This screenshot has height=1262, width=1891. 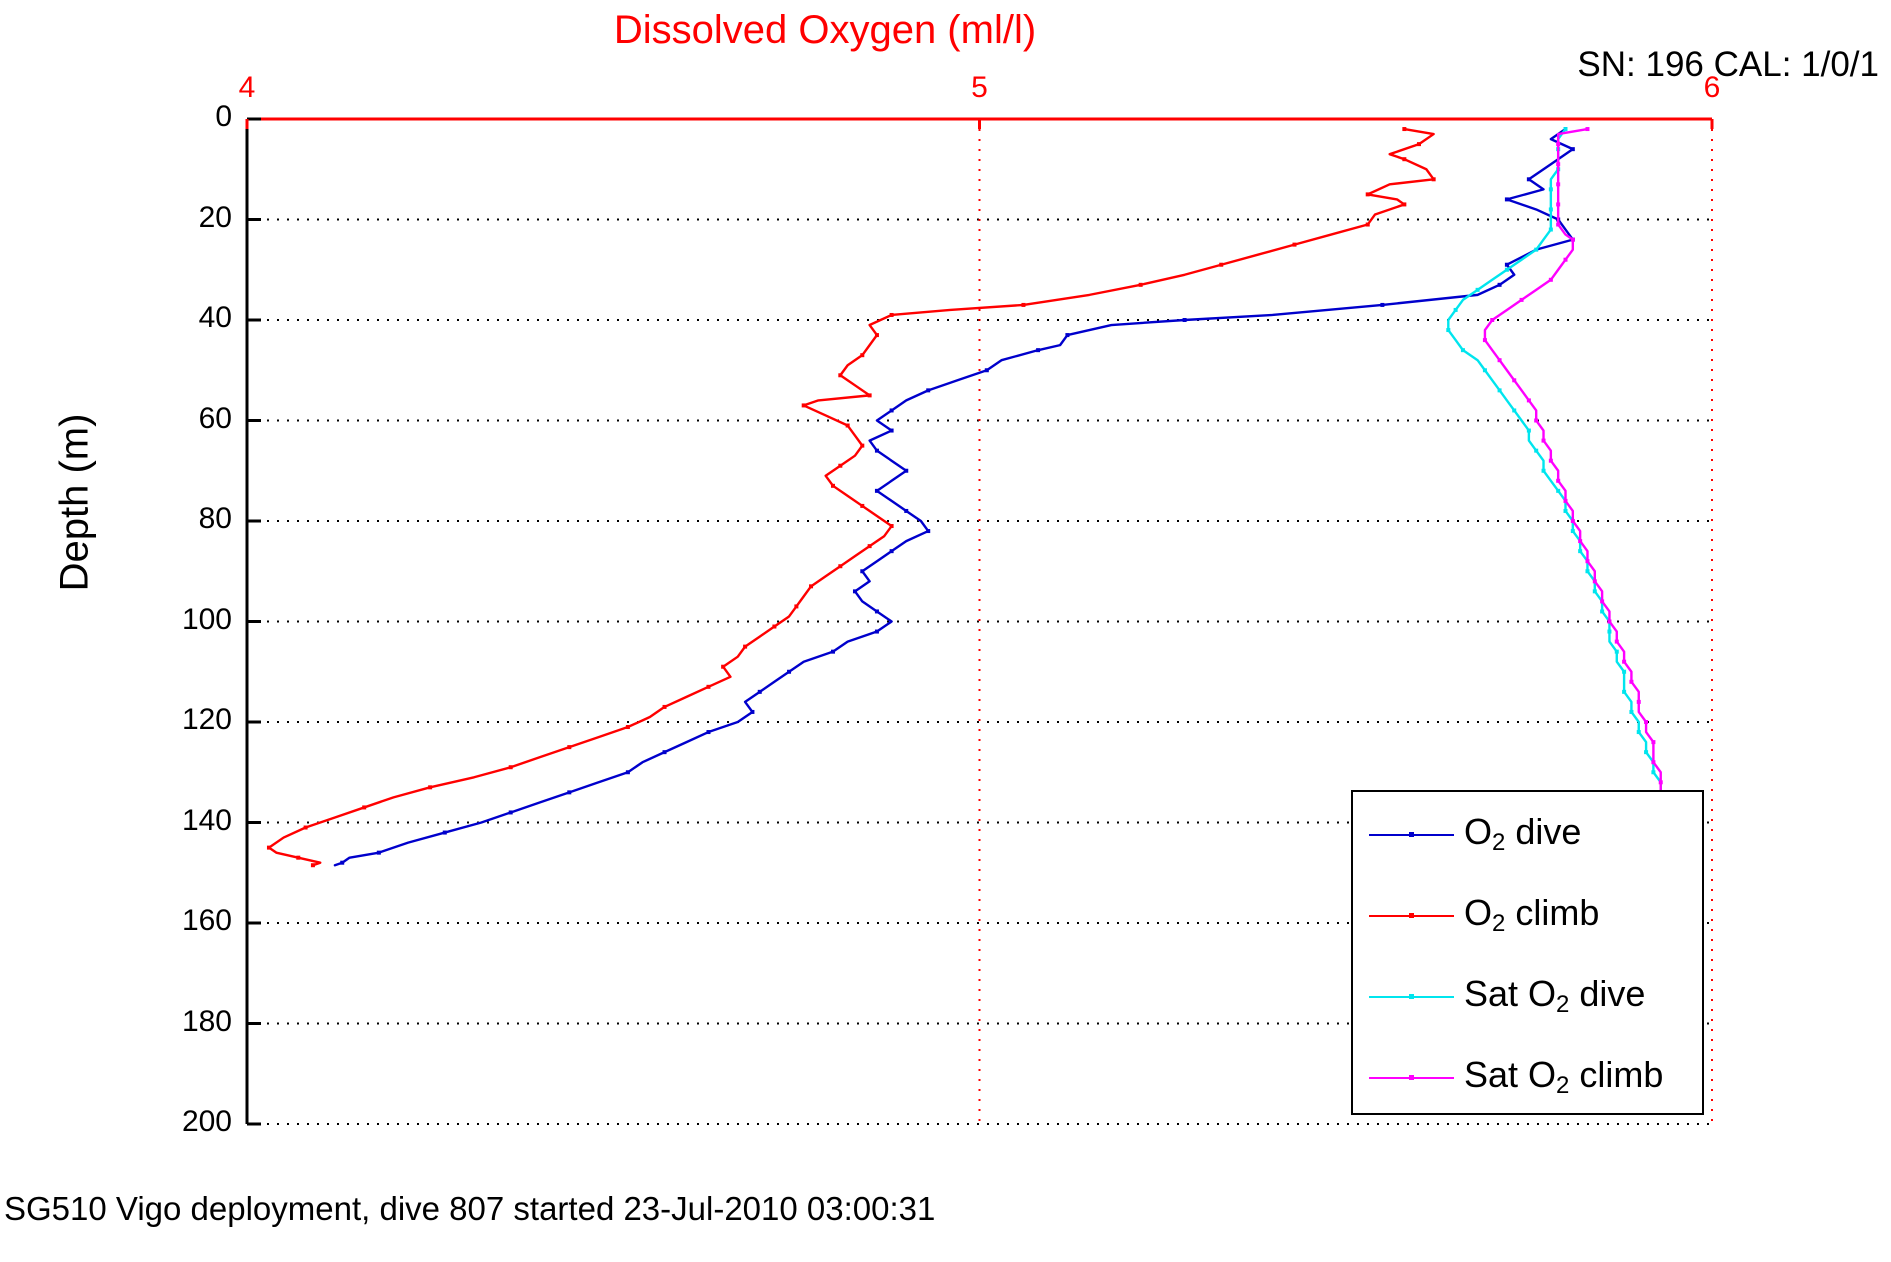 What do you see at coordinates (206, 619) in the screenshot?
I see `y-tick-label: 100` at bounding box center [206, 619].